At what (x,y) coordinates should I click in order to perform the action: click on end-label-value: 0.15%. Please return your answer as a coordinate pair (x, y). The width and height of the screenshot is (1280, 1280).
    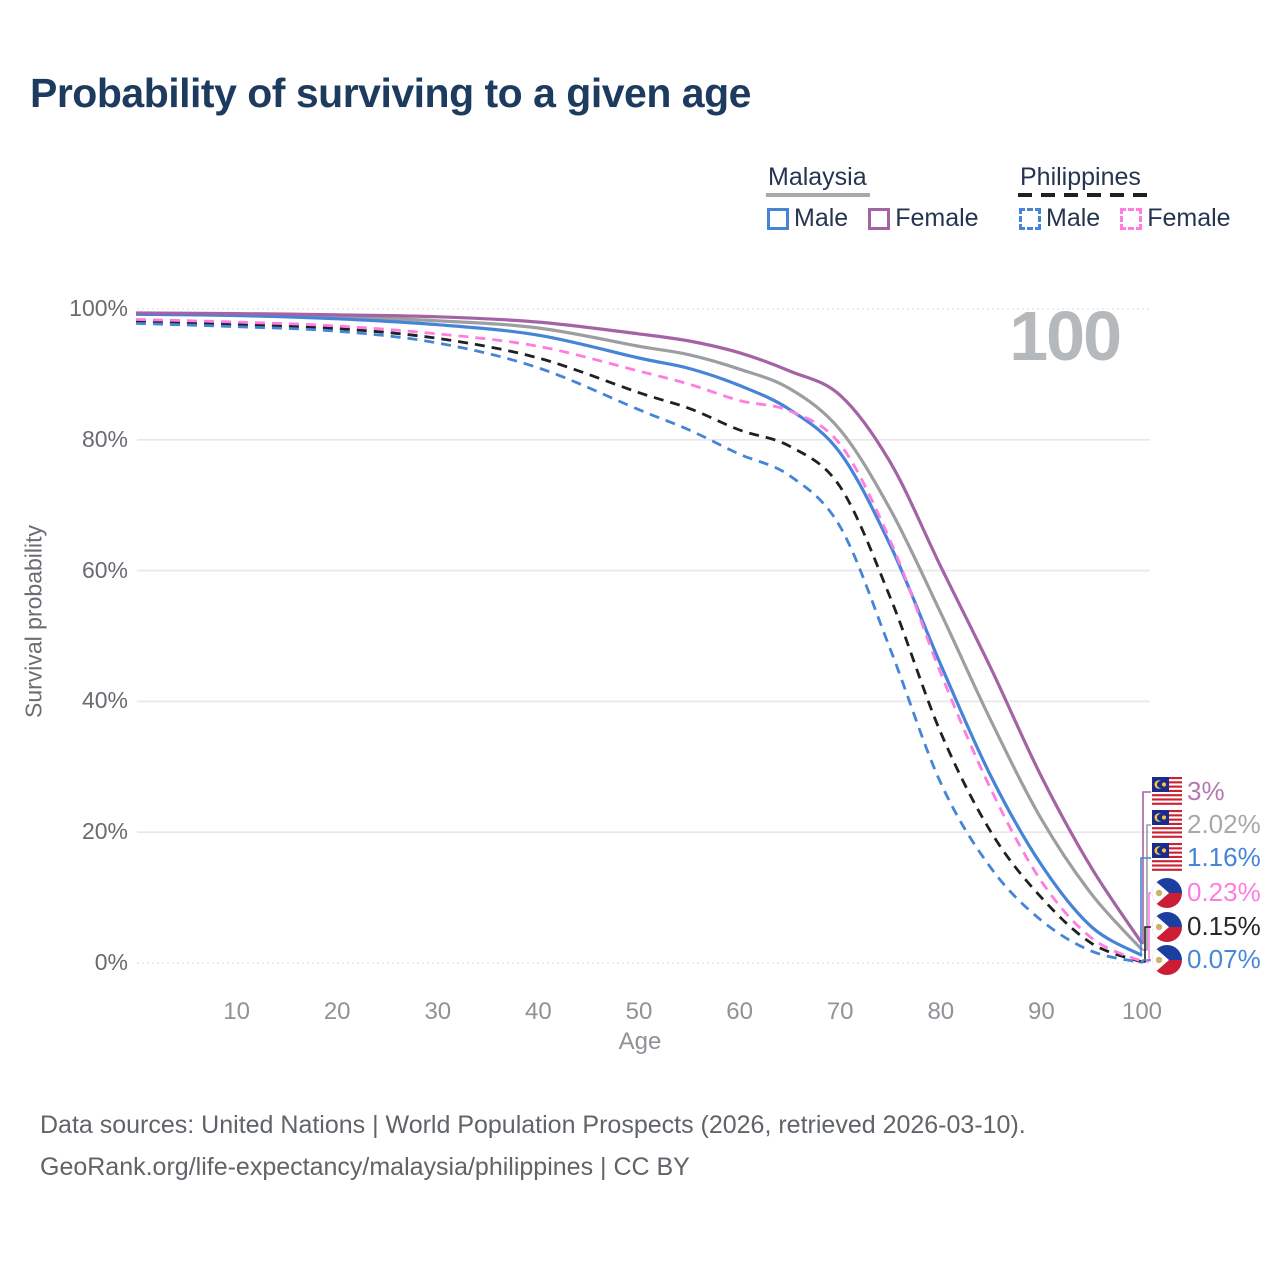
    Looking at the image, I should click on (1224, 926).